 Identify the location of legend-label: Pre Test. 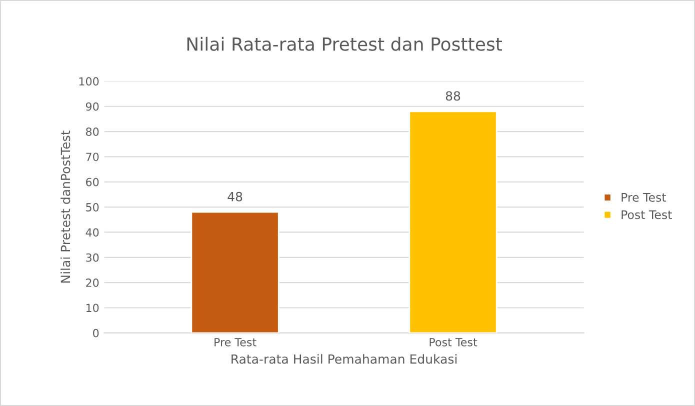
(644, 197).